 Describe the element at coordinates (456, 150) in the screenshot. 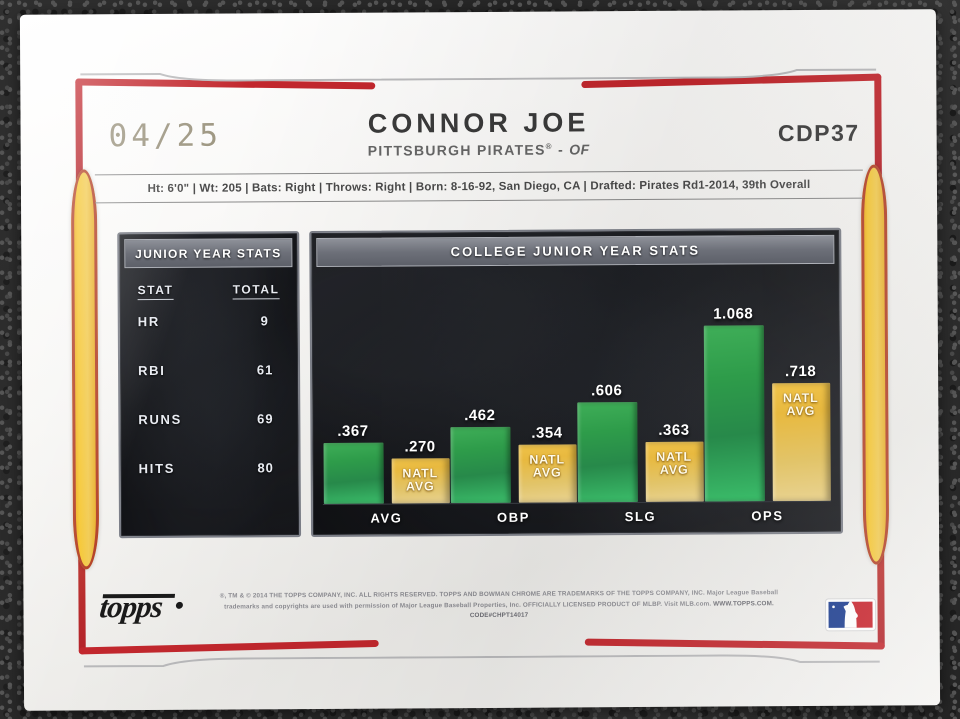

I see `team-name: PITTSBURGH PIRATES` at that location.